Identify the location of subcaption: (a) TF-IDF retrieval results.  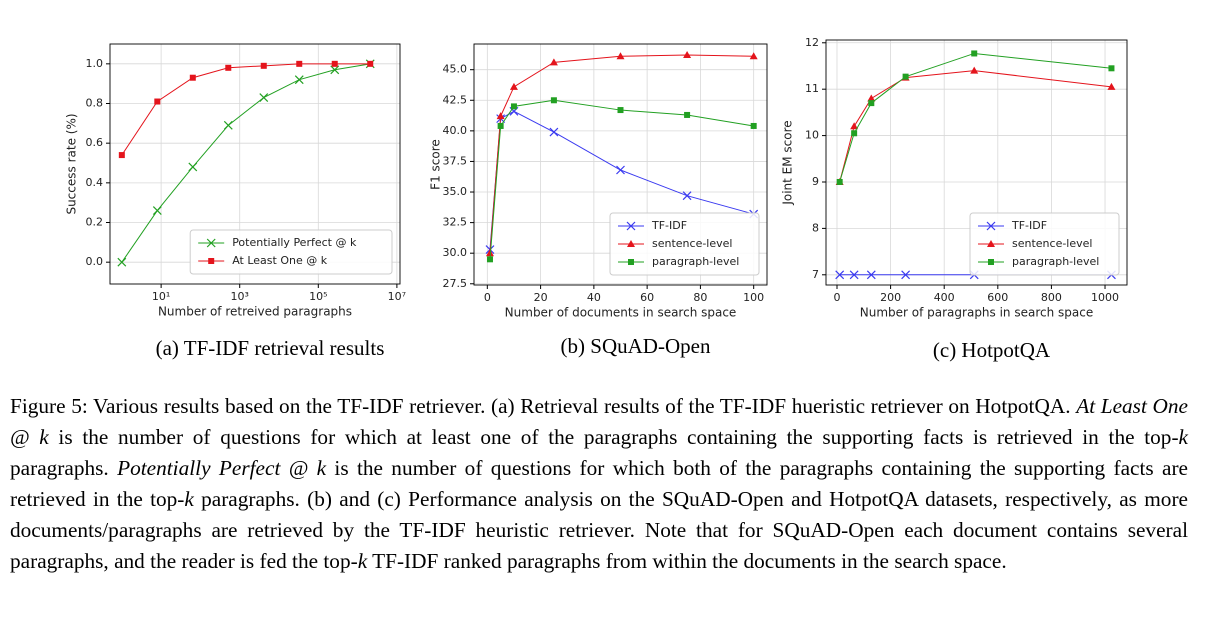
(270, 348).